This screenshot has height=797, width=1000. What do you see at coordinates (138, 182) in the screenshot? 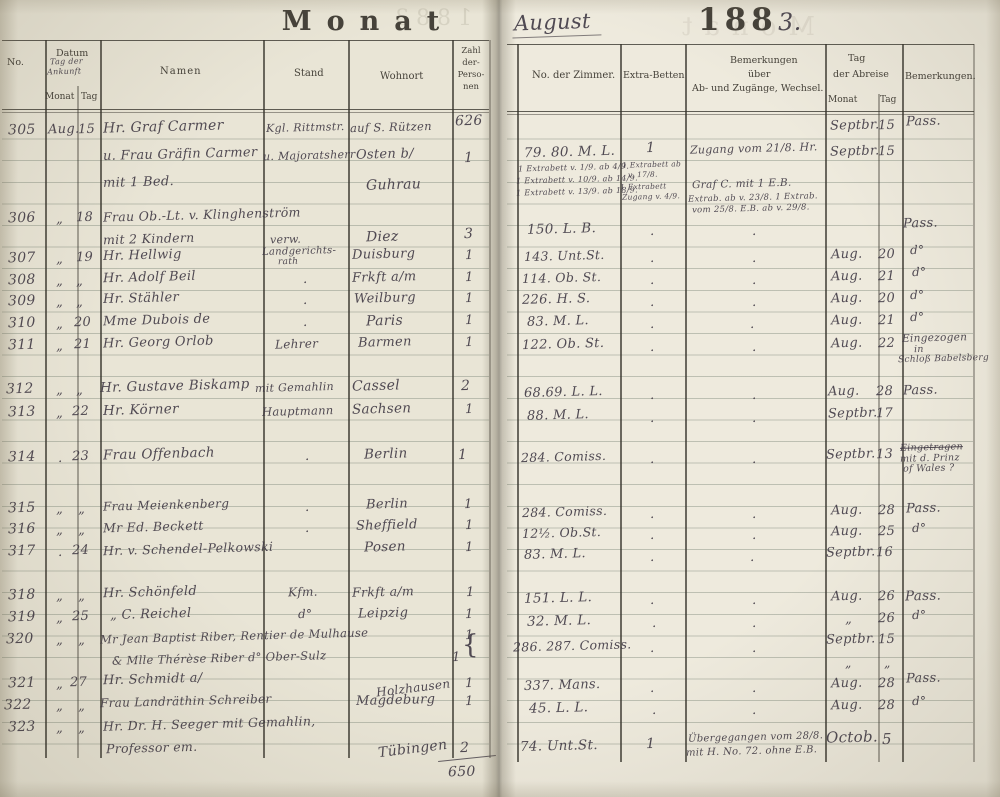
I see `ledger-entry: mit 1 Bed.` at bounding box center [138, 182].